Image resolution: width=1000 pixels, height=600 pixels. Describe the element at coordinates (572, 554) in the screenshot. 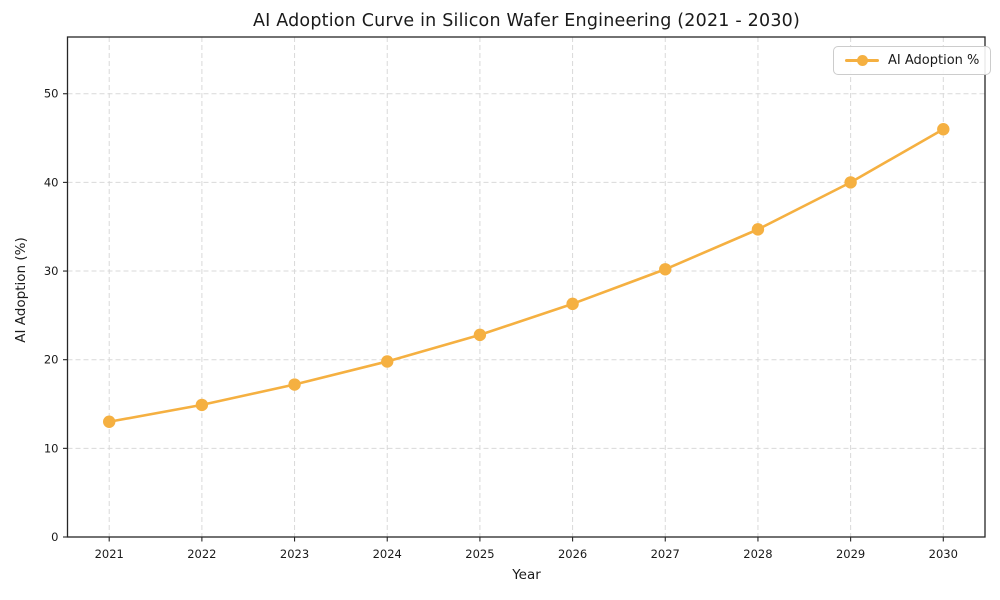

I see `x-tick-label-2026: 2026` at that location.